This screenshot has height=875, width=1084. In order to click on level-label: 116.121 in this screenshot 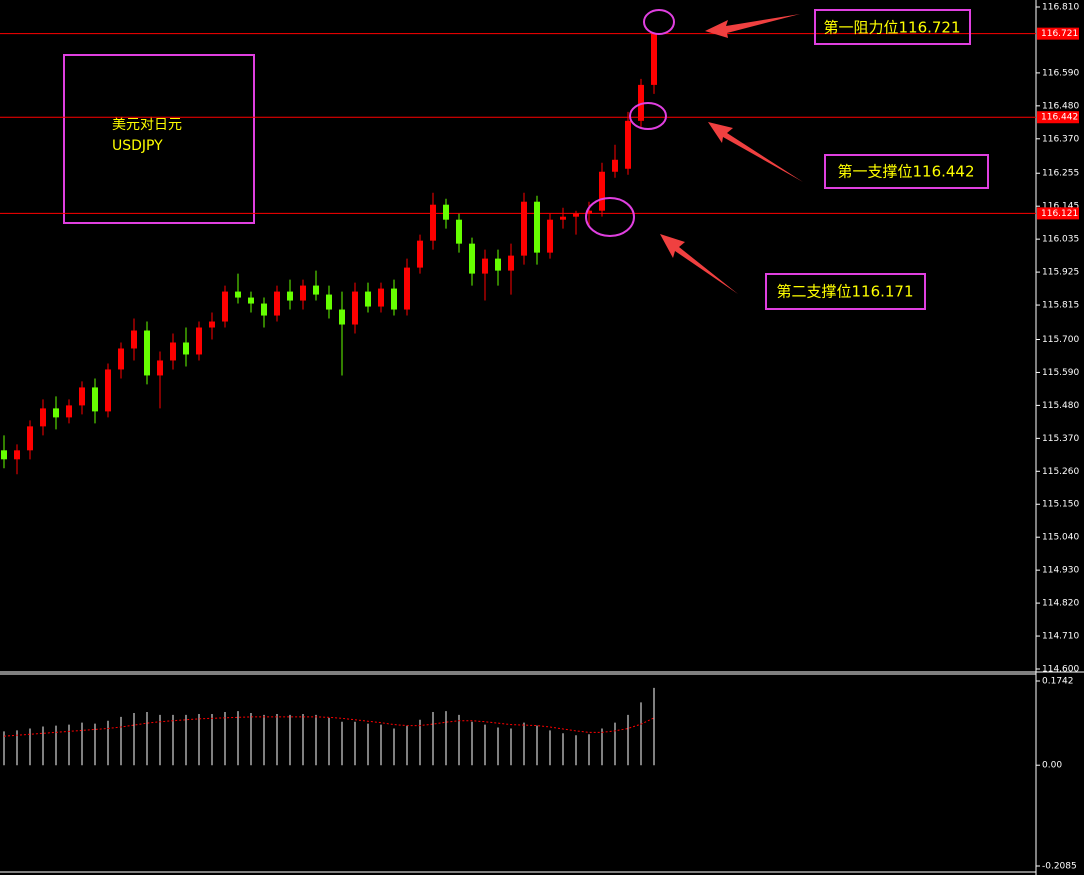, I will do `click(1059, 214)`.